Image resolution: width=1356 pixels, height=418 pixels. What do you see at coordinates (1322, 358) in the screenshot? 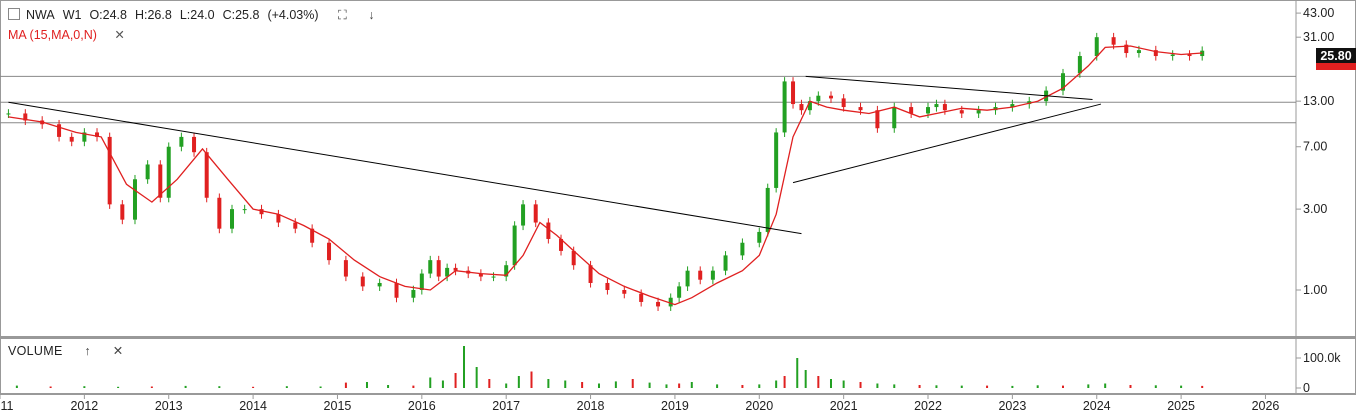
I see `volume-tick-label: 100.0k` at bounding box center [1322, 358].